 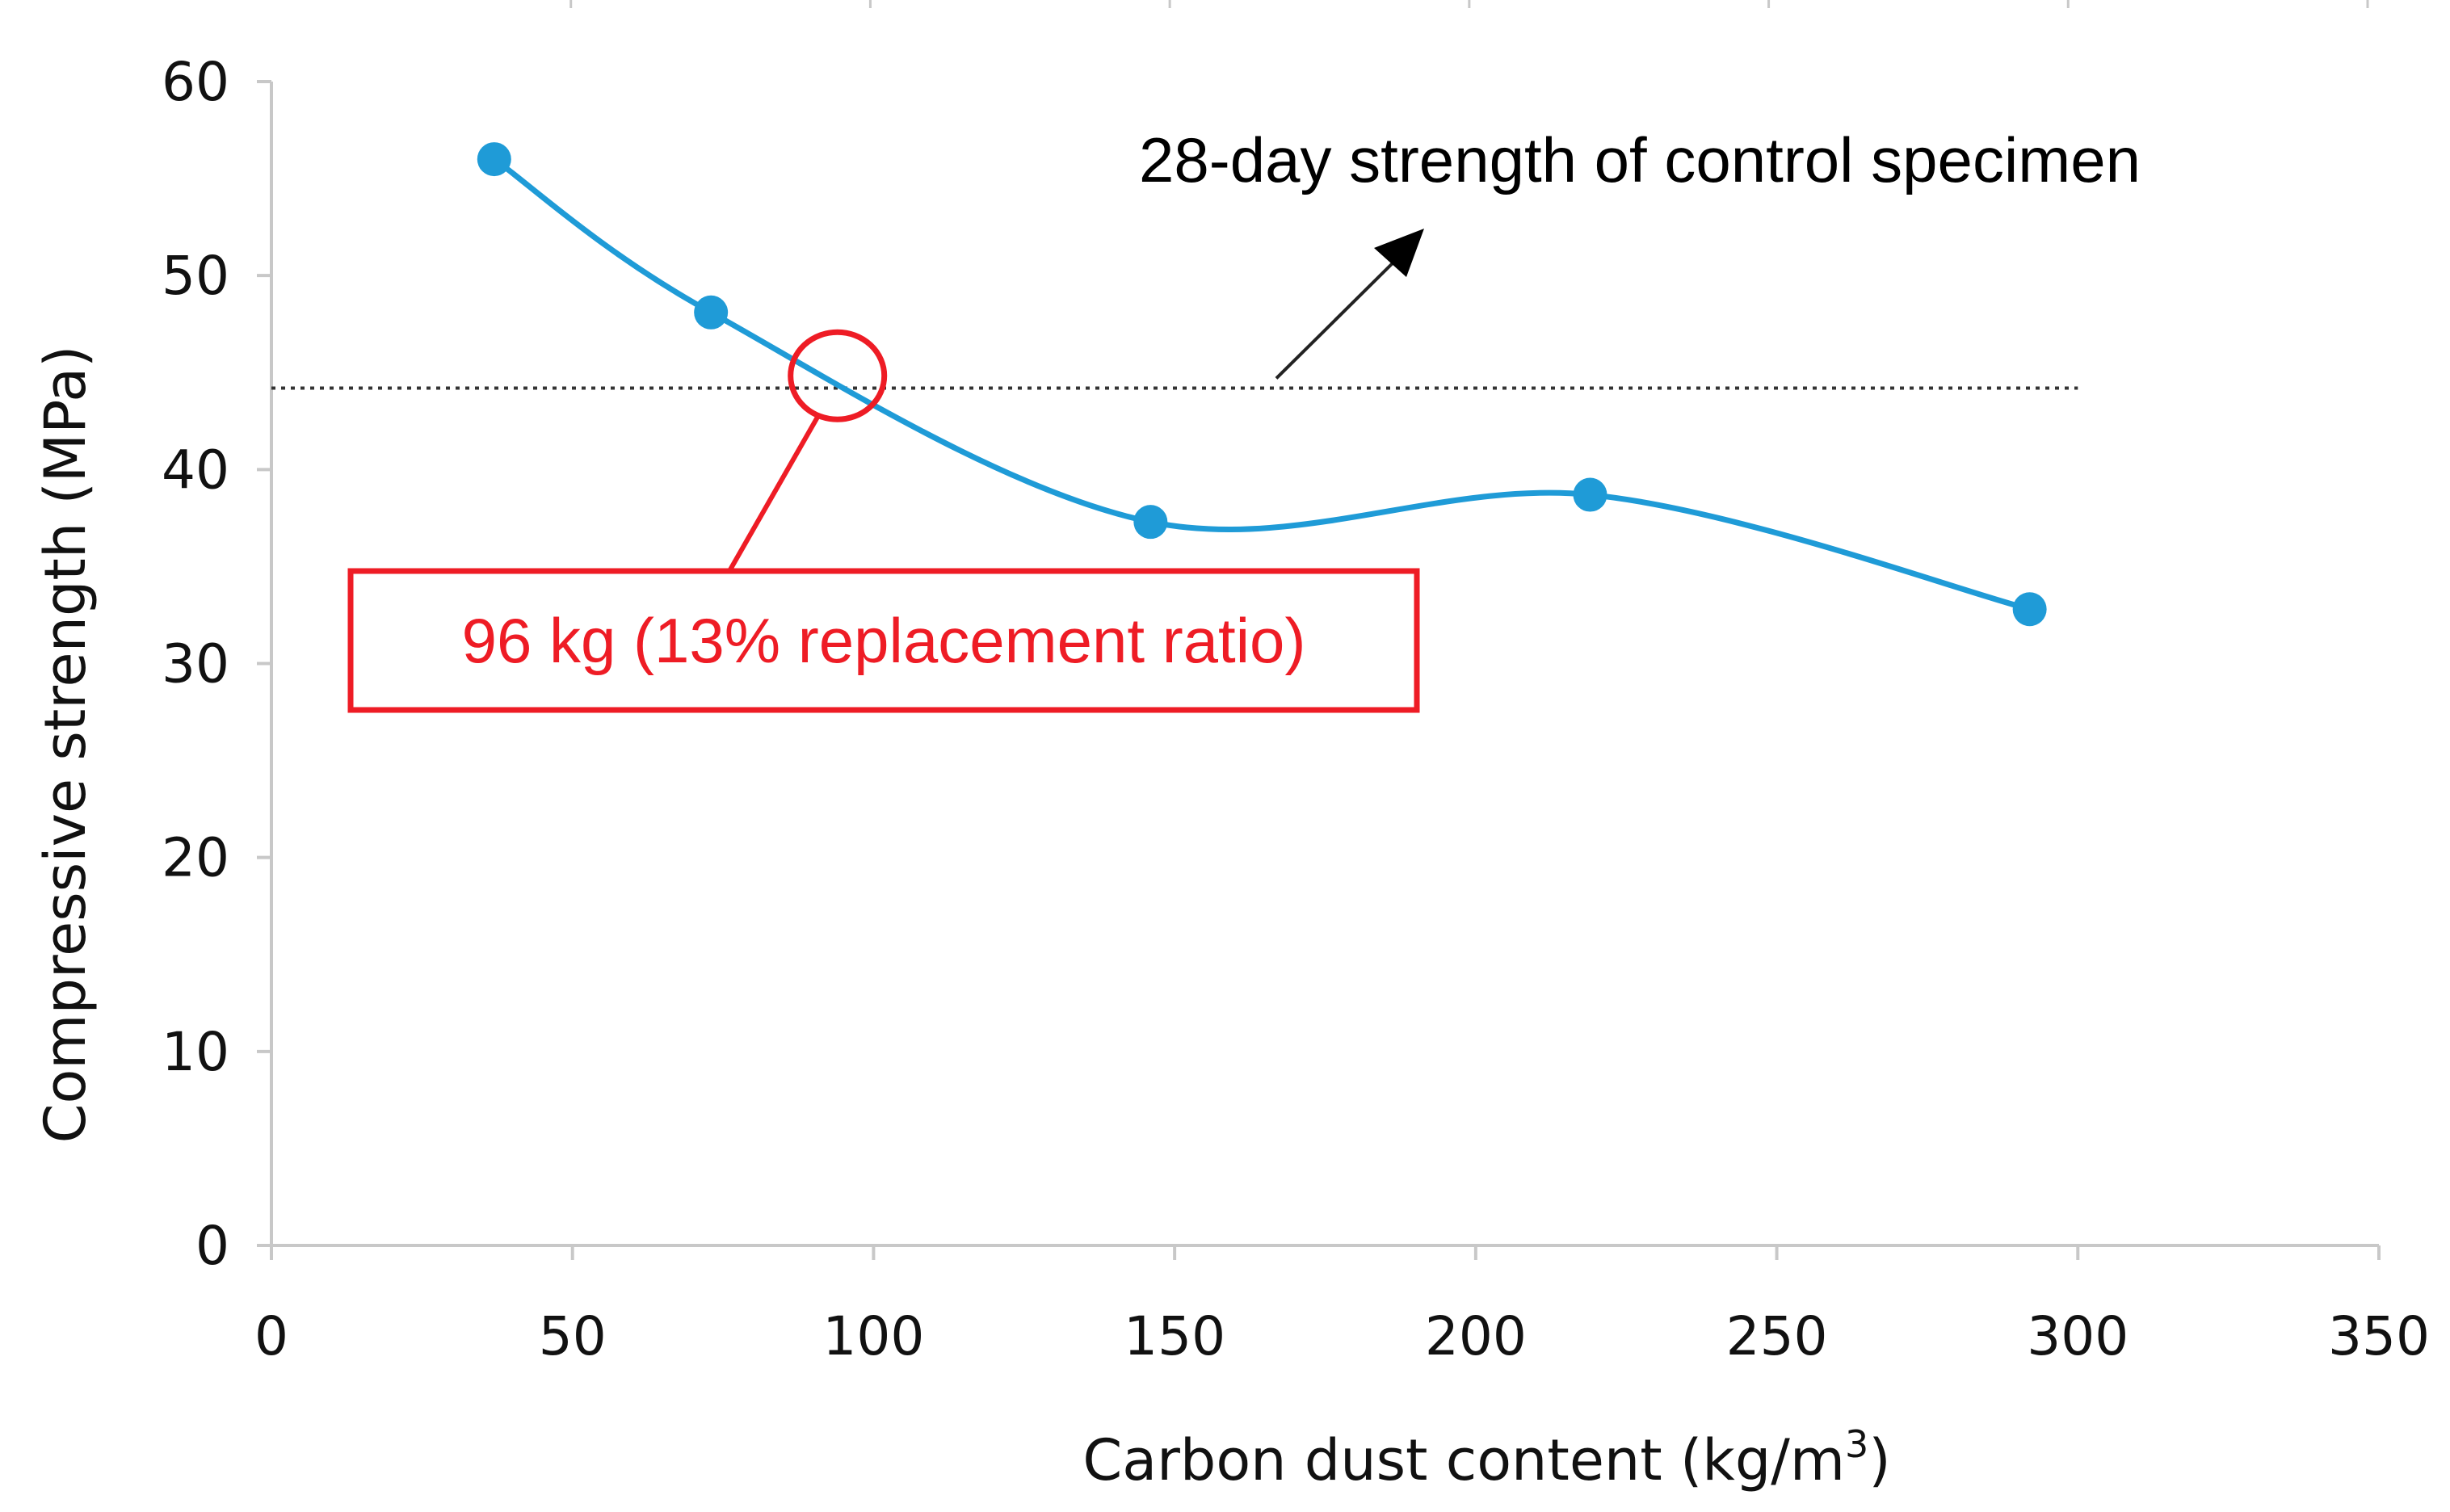 I want to click on x-tick-label: 50, so click(x=573, y=1336).